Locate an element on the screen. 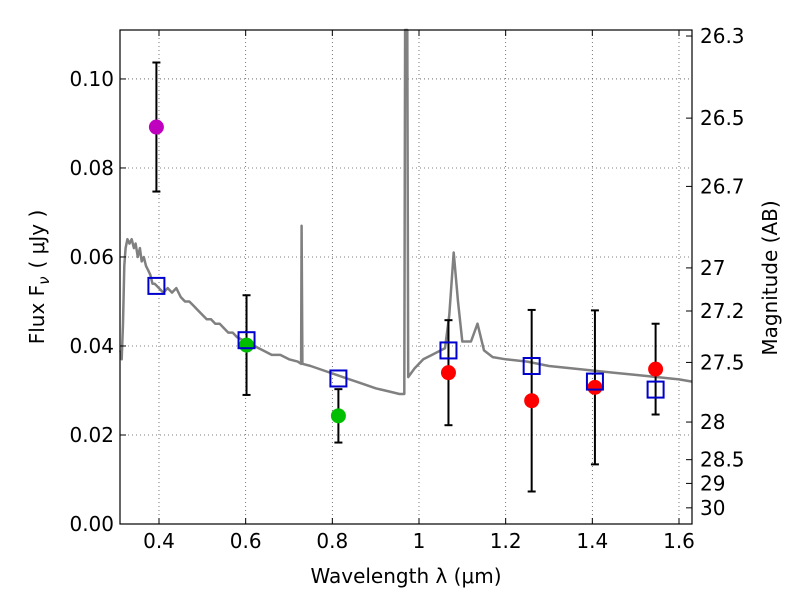 The image size is (800, 600). mag-tick-label: 26.7 is located at coordinates (722, 186).